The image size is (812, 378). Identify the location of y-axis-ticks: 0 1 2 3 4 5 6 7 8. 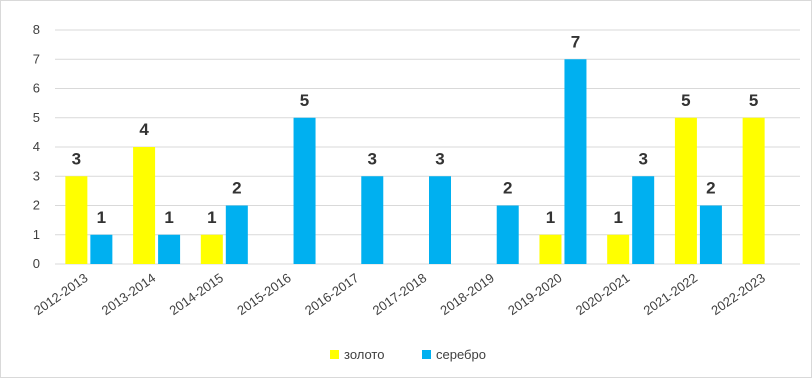
(36, 146).